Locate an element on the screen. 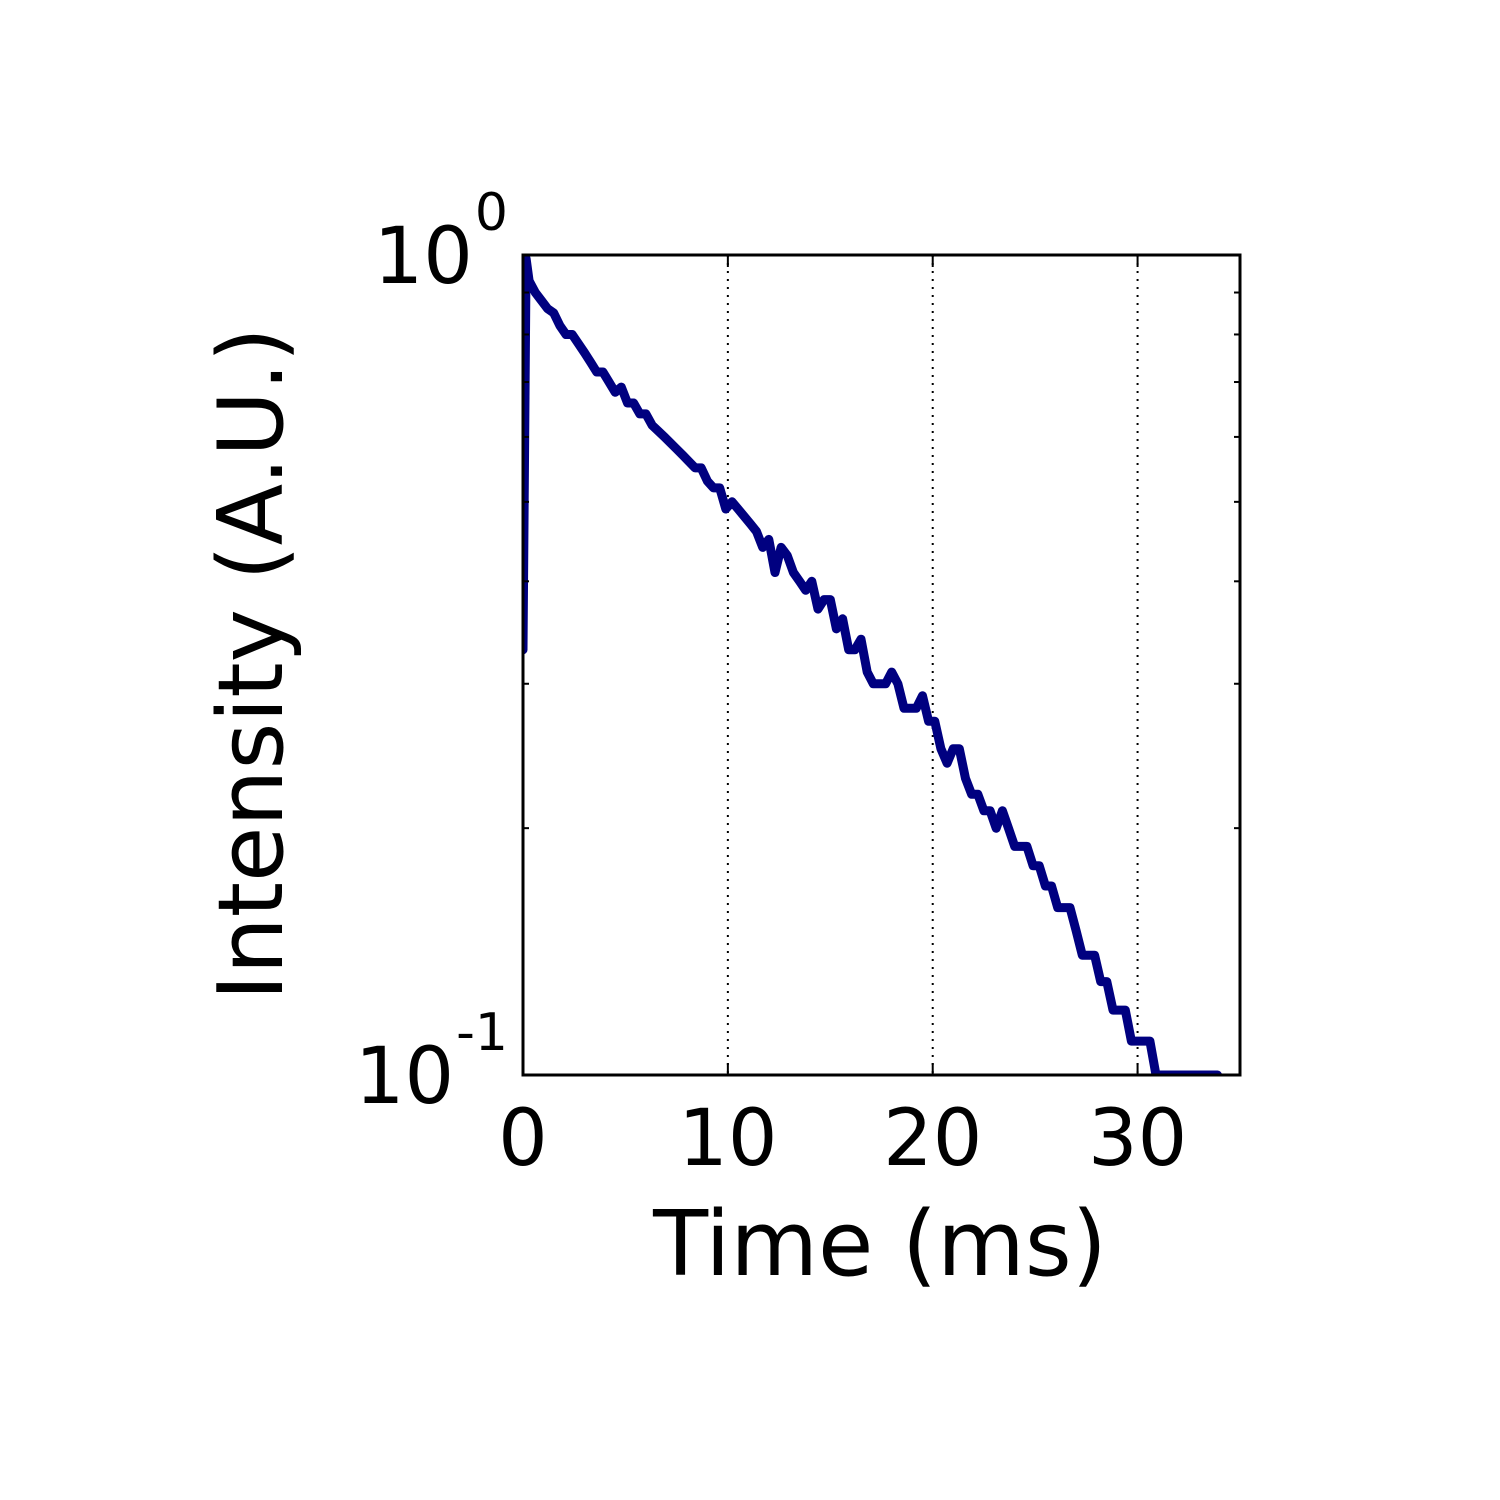 This screenshot has width=1500, height=1500. y-tick-exponent: -1 is located at coordinates (482, 1033).